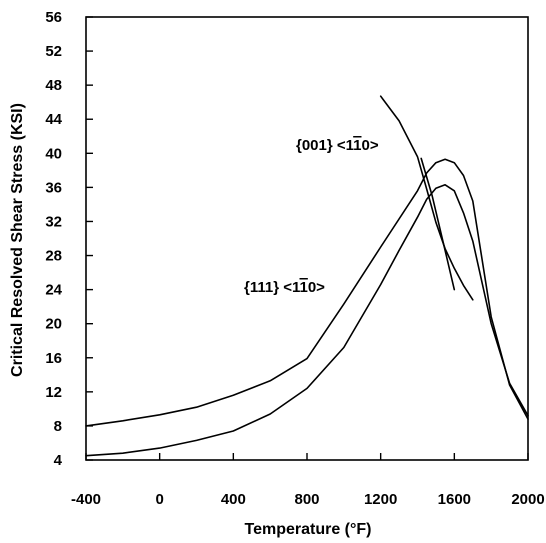 This screenshot has height=543, width=546. Describe the element at coordinates (438, 224) in the screenshot. I see `series-001-branch-line` at that location.